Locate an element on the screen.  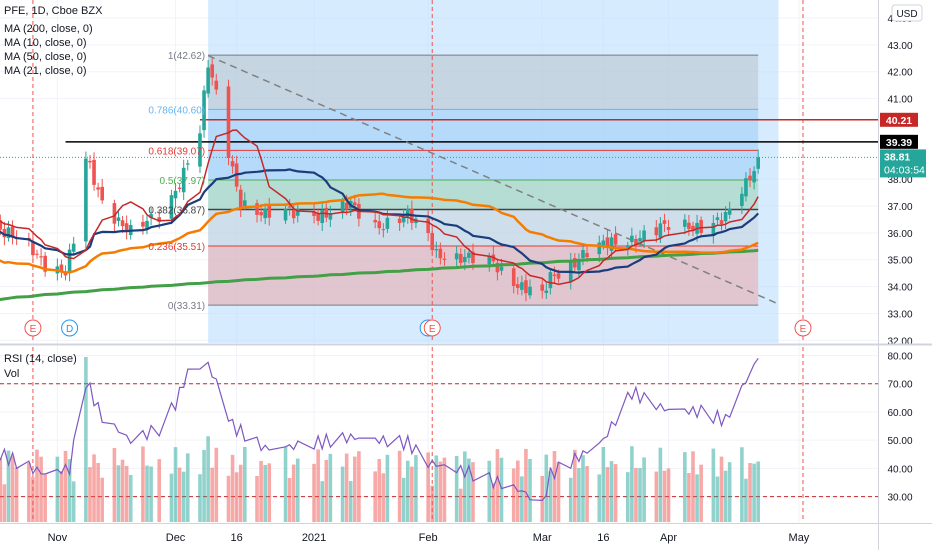
price-tick-label: 34.00 is located at coordinates (899, 288).